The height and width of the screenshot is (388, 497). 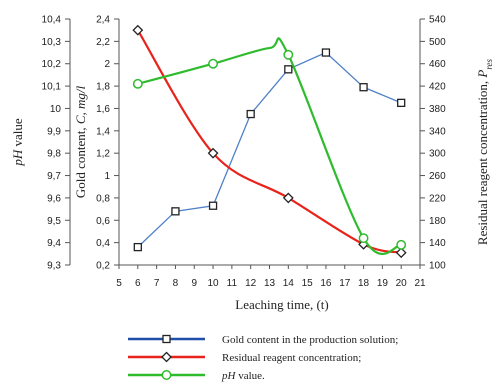 What do you see at coordinates (54, 154) in the screenshot?
I see `ph-tick-label: 9,8` at bounding box center [54, 154].